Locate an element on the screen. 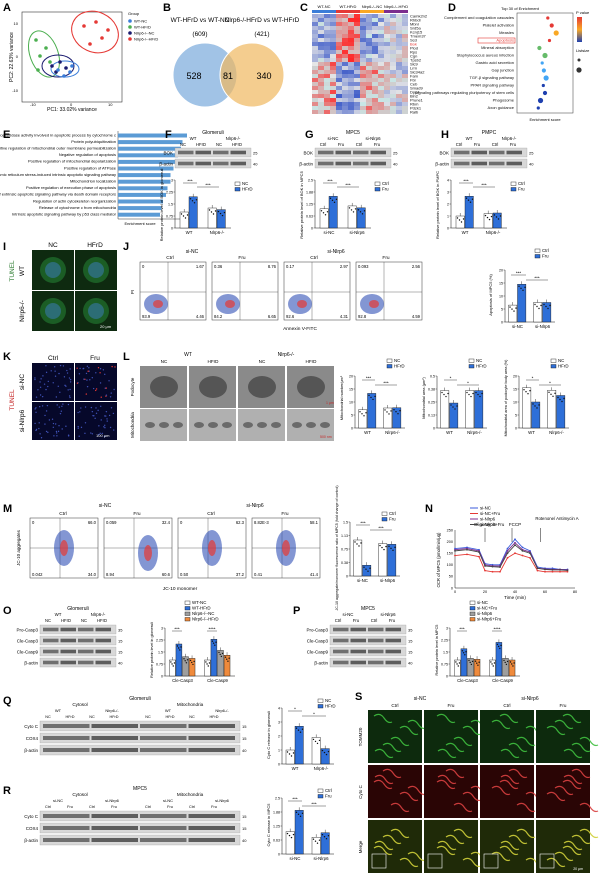  lane-label: Fru is located at coordinates (70, 807).